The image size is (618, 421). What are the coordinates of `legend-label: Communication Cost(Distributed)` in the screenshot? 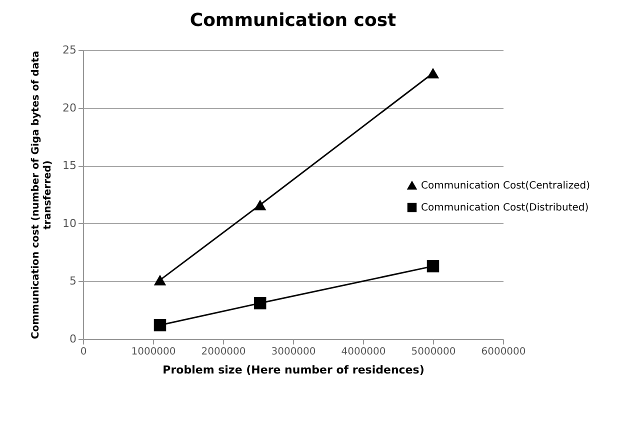 It's located at (505, 208).